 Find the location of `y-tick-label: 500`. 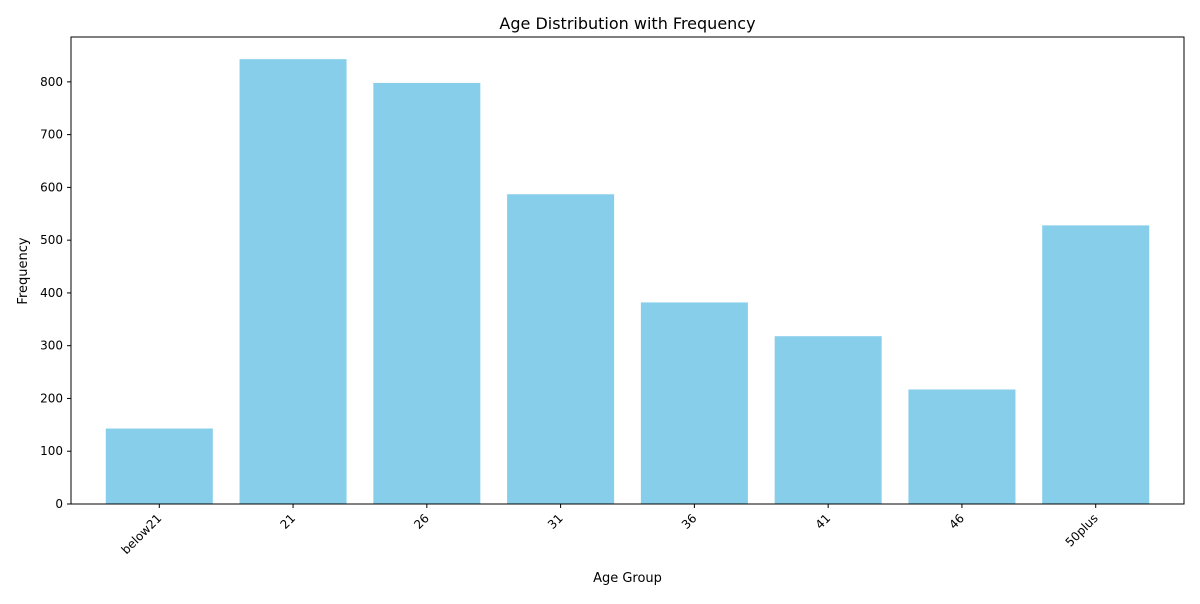

y-tick-label: 500 is located at coordinates (51, 240).